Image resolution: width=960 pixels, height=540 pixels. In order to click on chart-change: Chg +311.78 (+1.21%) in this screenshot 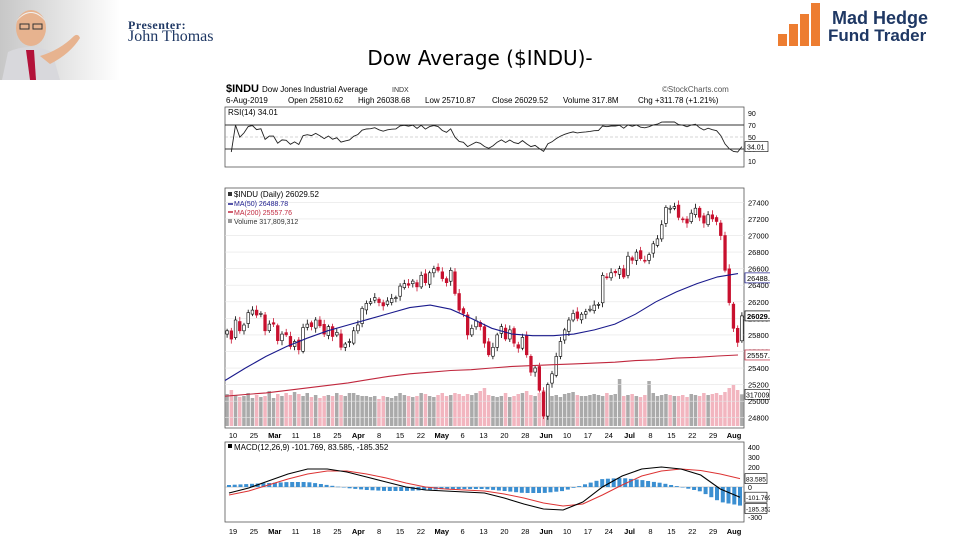, I will do `click(678, 100)`.